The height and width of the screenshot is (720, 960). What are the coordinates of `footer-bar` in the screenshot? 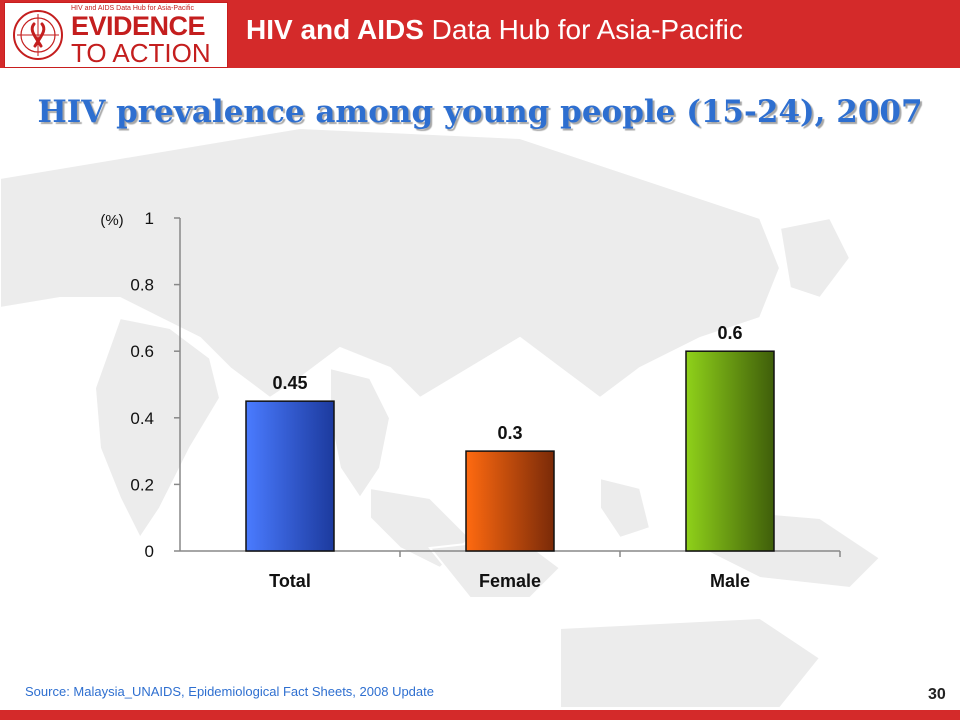 It's located at (480, 715).